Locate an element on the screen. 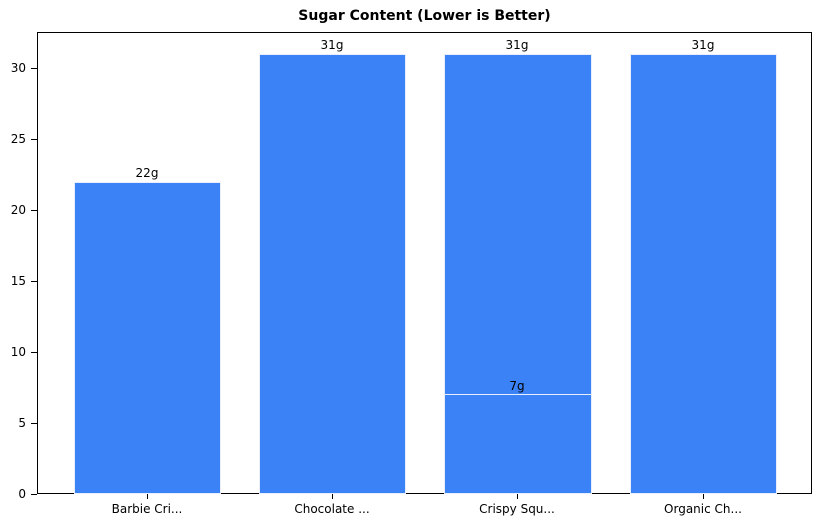 The height and width of the screenshot is (528, 822). y-tick-label: 25 is located at coordinates (18, 139).